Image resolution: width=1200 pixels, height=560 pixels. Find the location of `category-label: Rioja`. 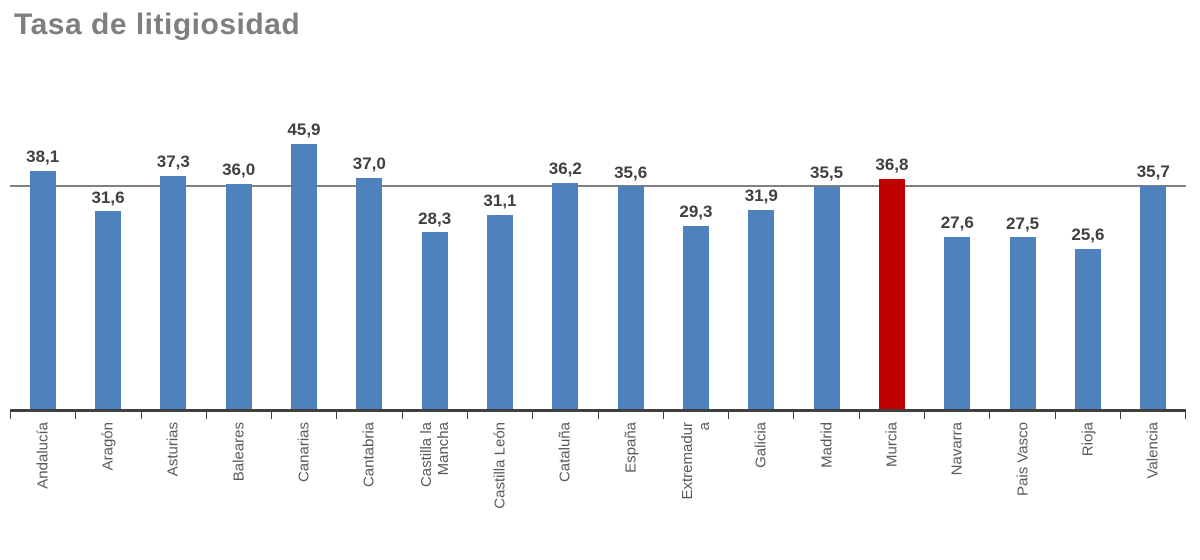

category-label: Rioja is located at coordinates (1088, 439).